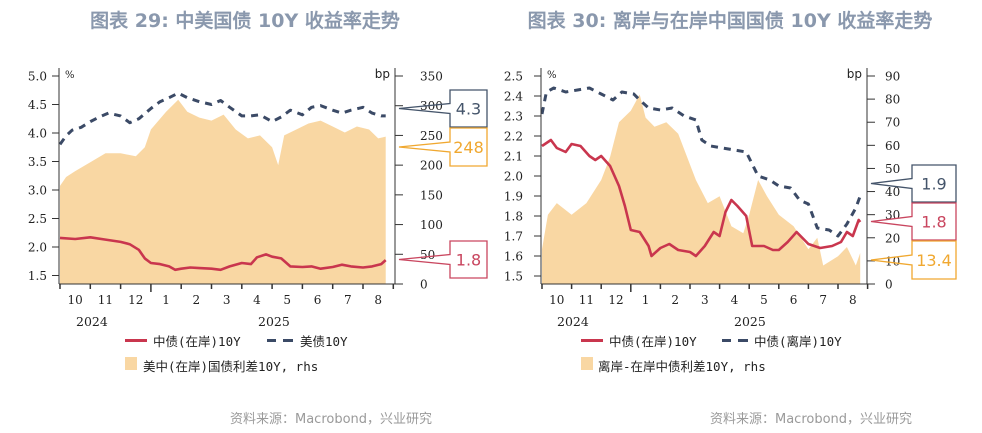  I want to click on chart-title: 图表 29: 中美国债 10Y 收益率走势, so click(245, 21).